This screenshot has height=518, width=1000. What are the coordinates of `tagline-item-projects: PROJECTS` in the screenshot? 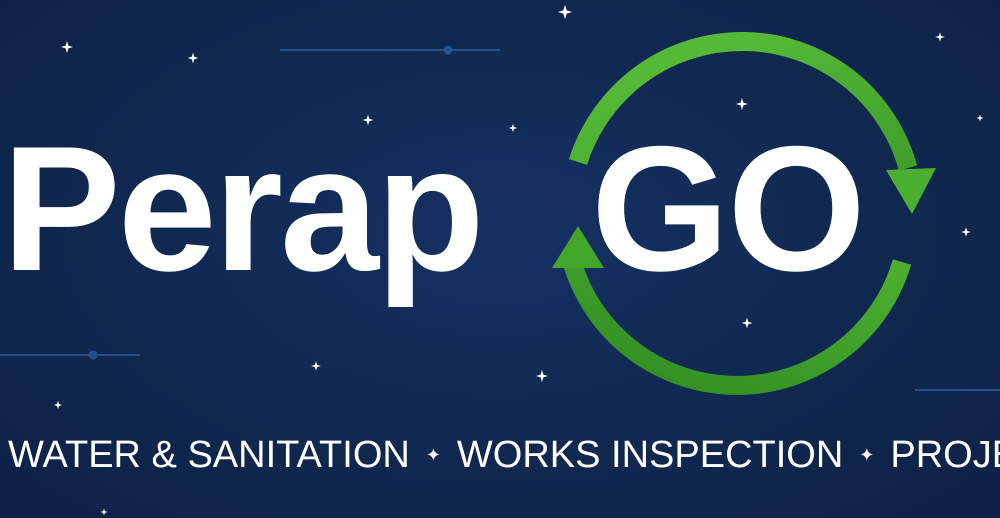 It's located at (945, 455).